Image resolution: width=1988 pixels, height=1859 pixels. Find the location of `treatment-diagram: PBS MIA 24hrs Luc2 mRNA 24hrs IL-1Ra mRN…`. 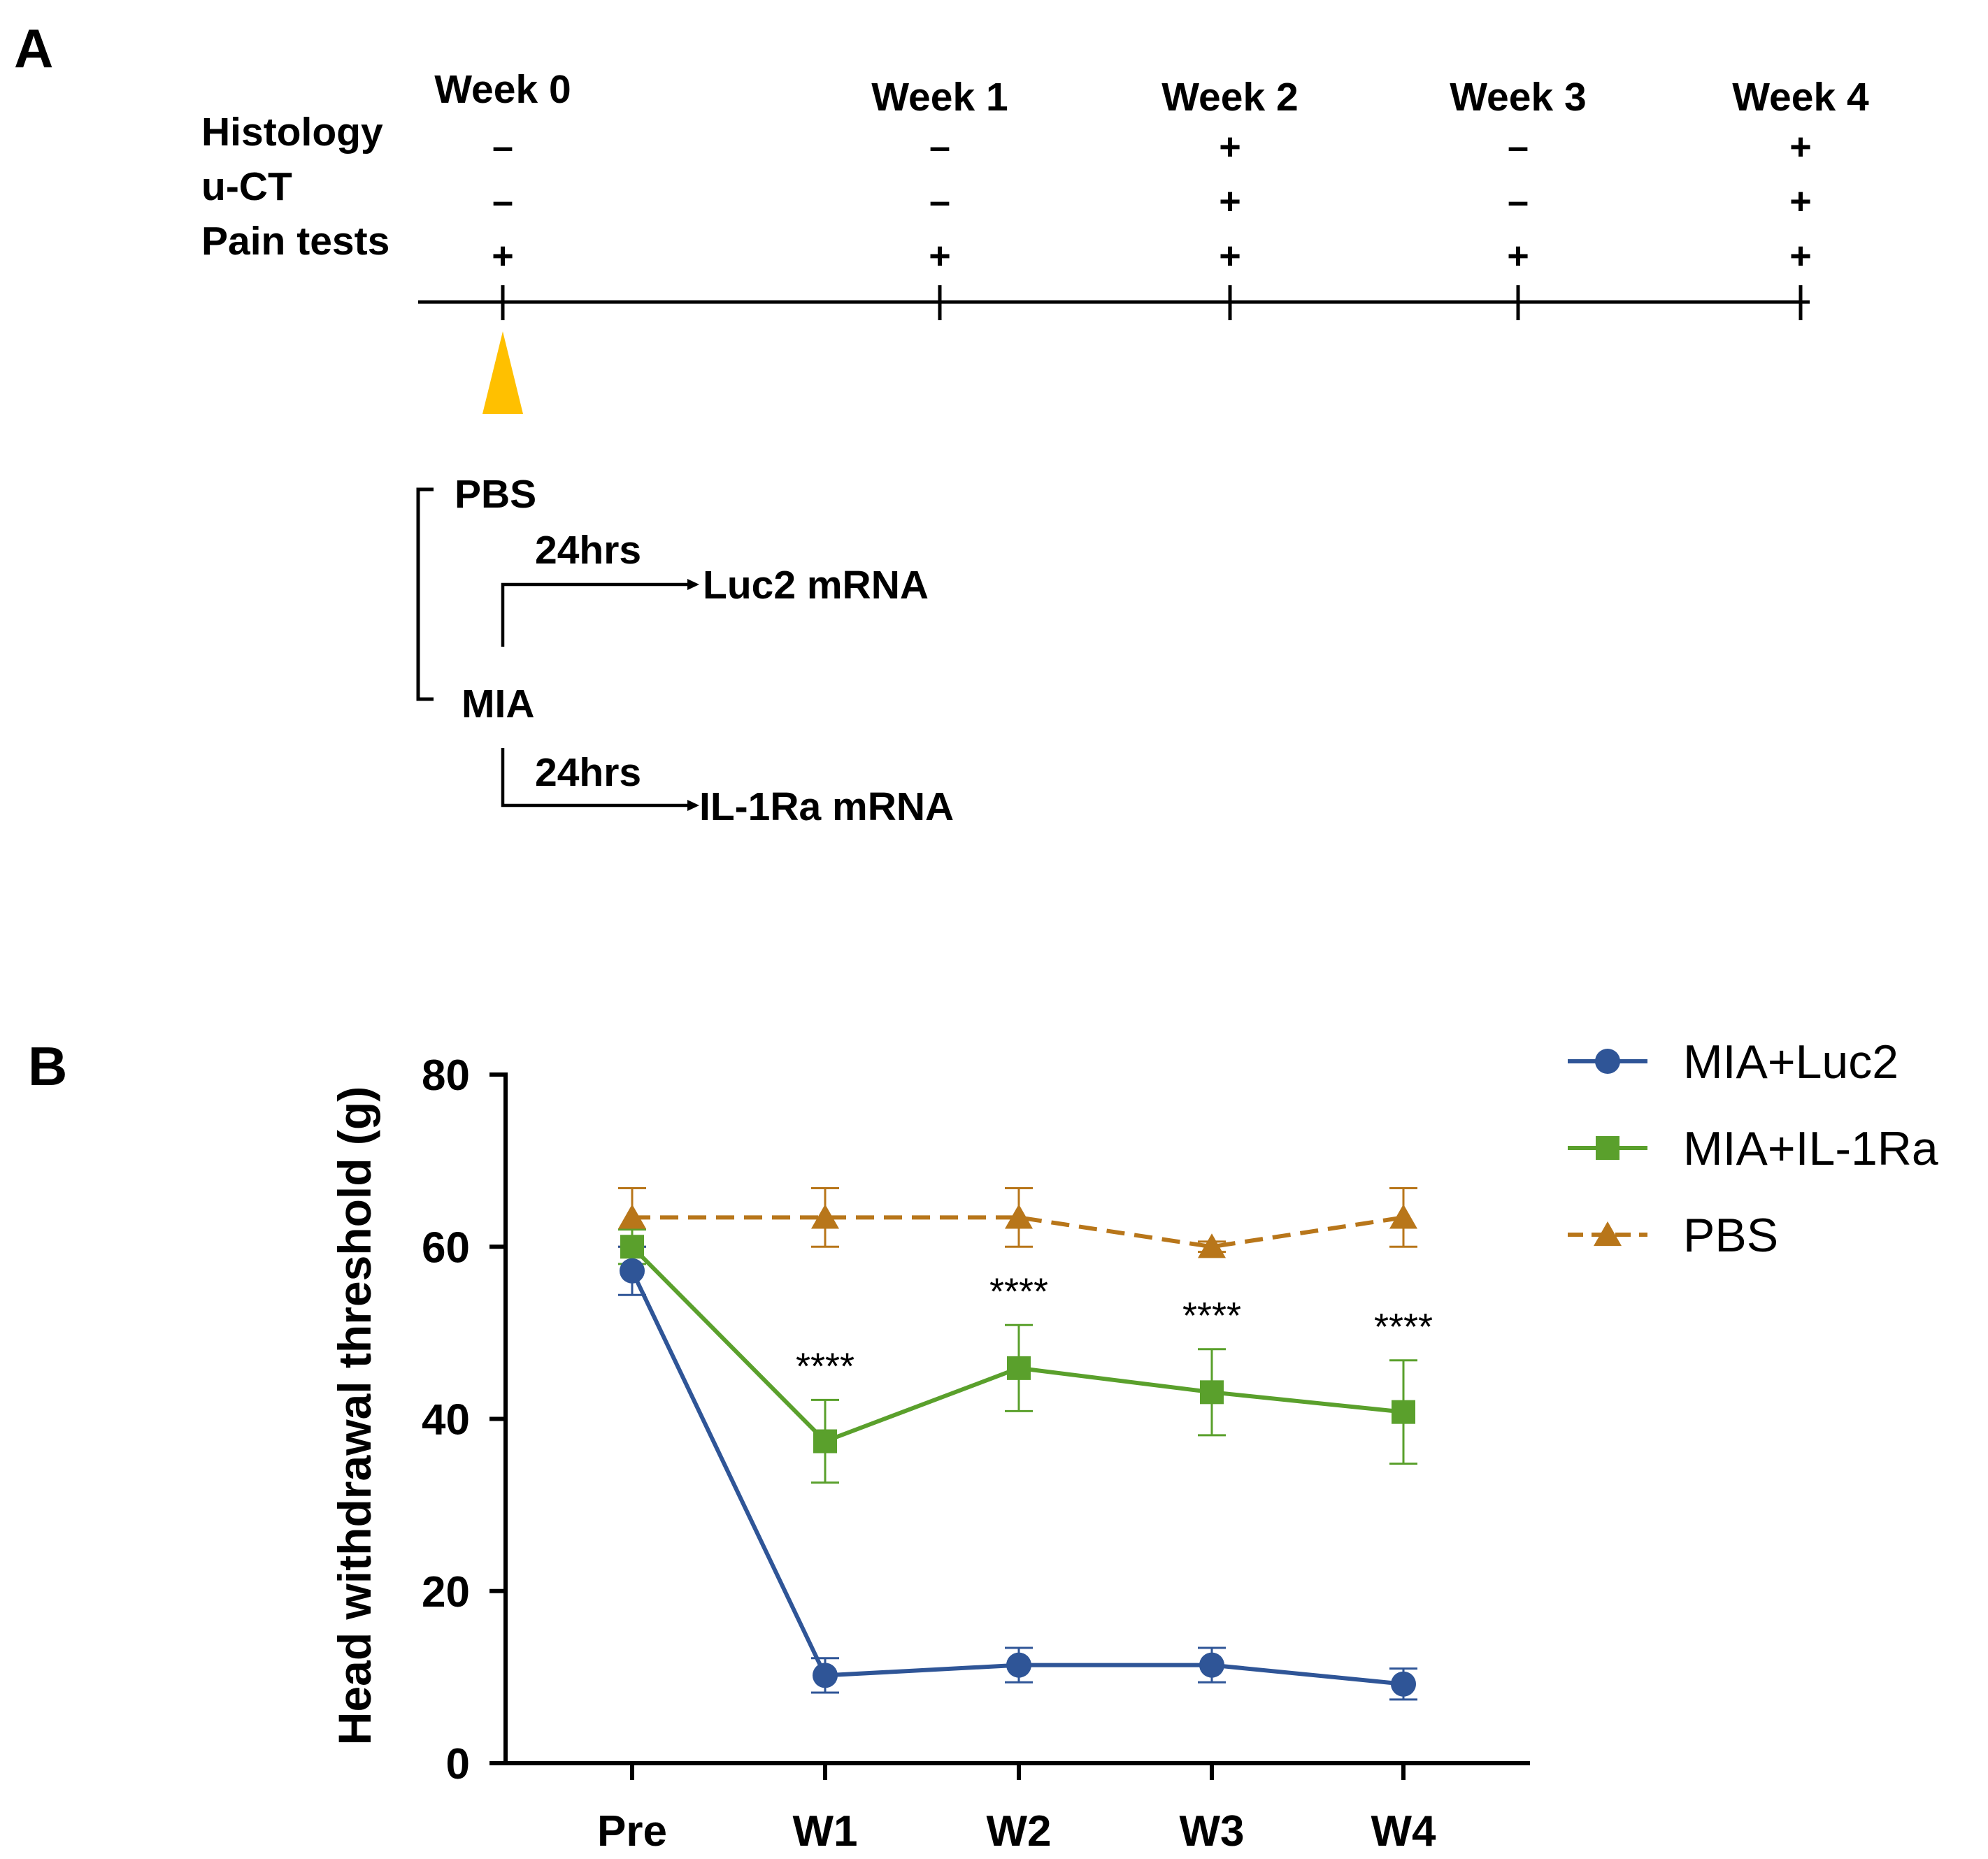

treatment-diagram: PBS MIA 24hrs Luc2 mRNA 24hrs IL-1Ra mRN… is located at coordinates (685, 650).